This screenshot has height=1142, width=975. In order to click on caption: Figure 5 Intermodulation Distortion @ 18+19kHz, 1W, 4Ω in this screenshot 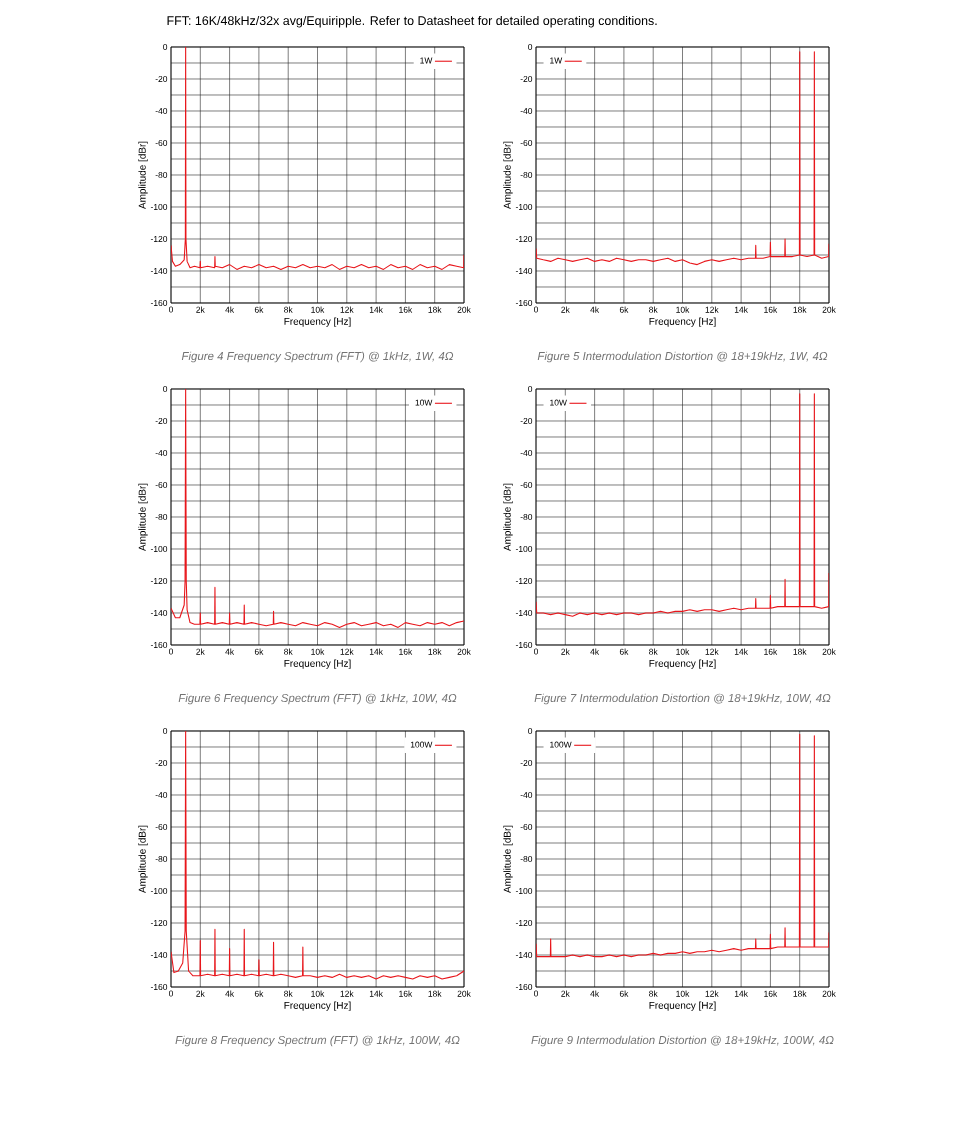, I will do `click(682, 357)`.